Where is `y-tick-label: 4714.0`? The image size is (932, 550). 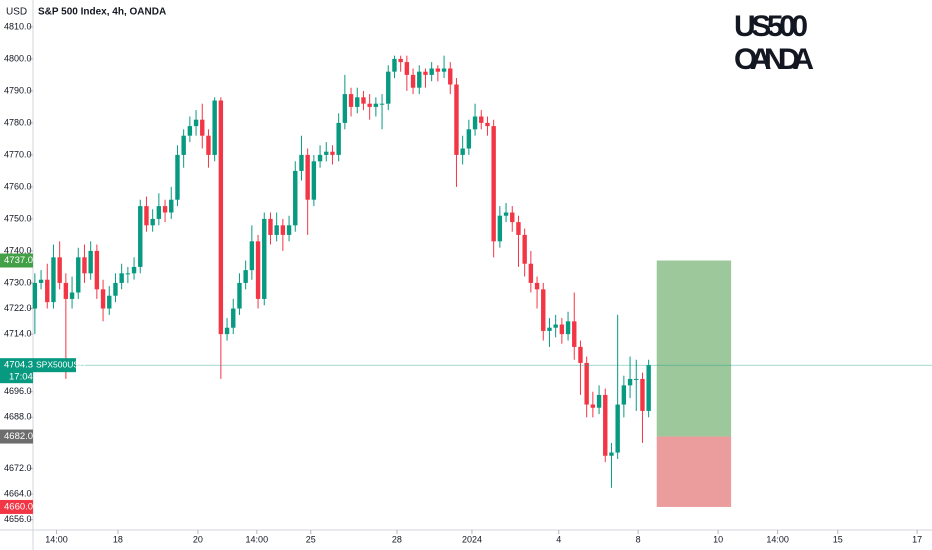
y-tick-label: 4714.0 is located at coordinates (18, 334).